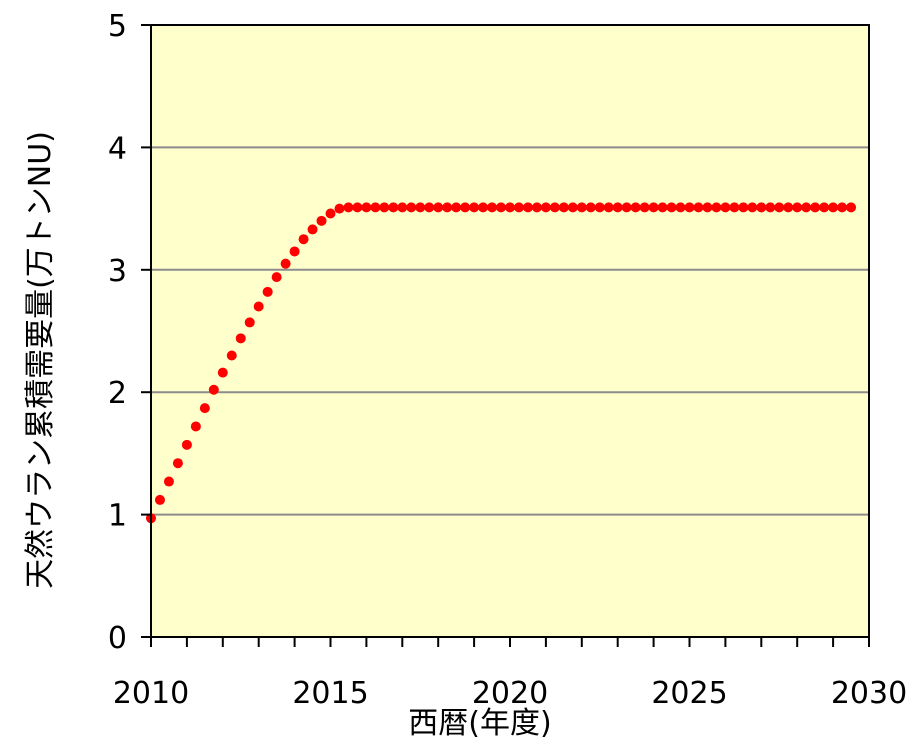 The height and width of the screenshot is (740, 914). I want to click on x-tick-label: 2010, so click(151, 693).